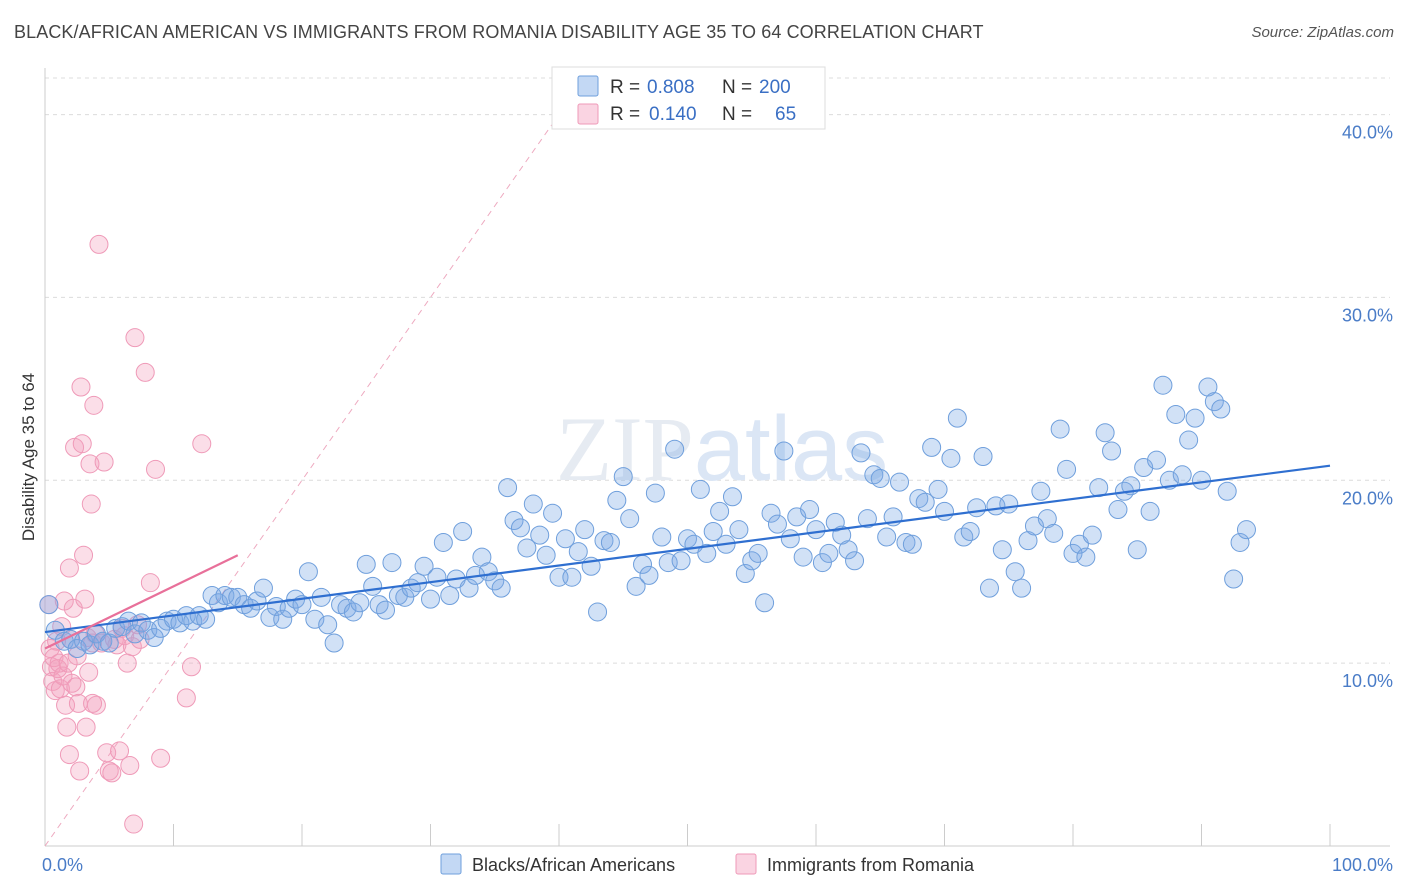 The width and height of the screenshot is (1406, 892). I want to click on legend-n-label-1: N =, so click(737, 87).